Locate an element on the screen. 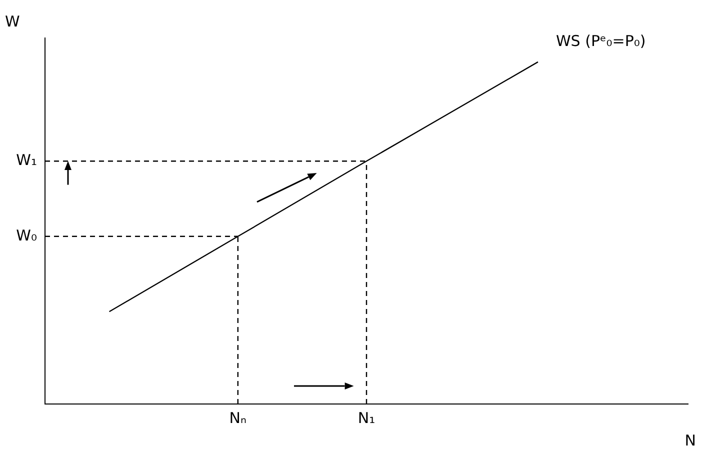 This screenshot has width=704, height=474. ref-line-label: W₁ is located at coordinates (26, 160).